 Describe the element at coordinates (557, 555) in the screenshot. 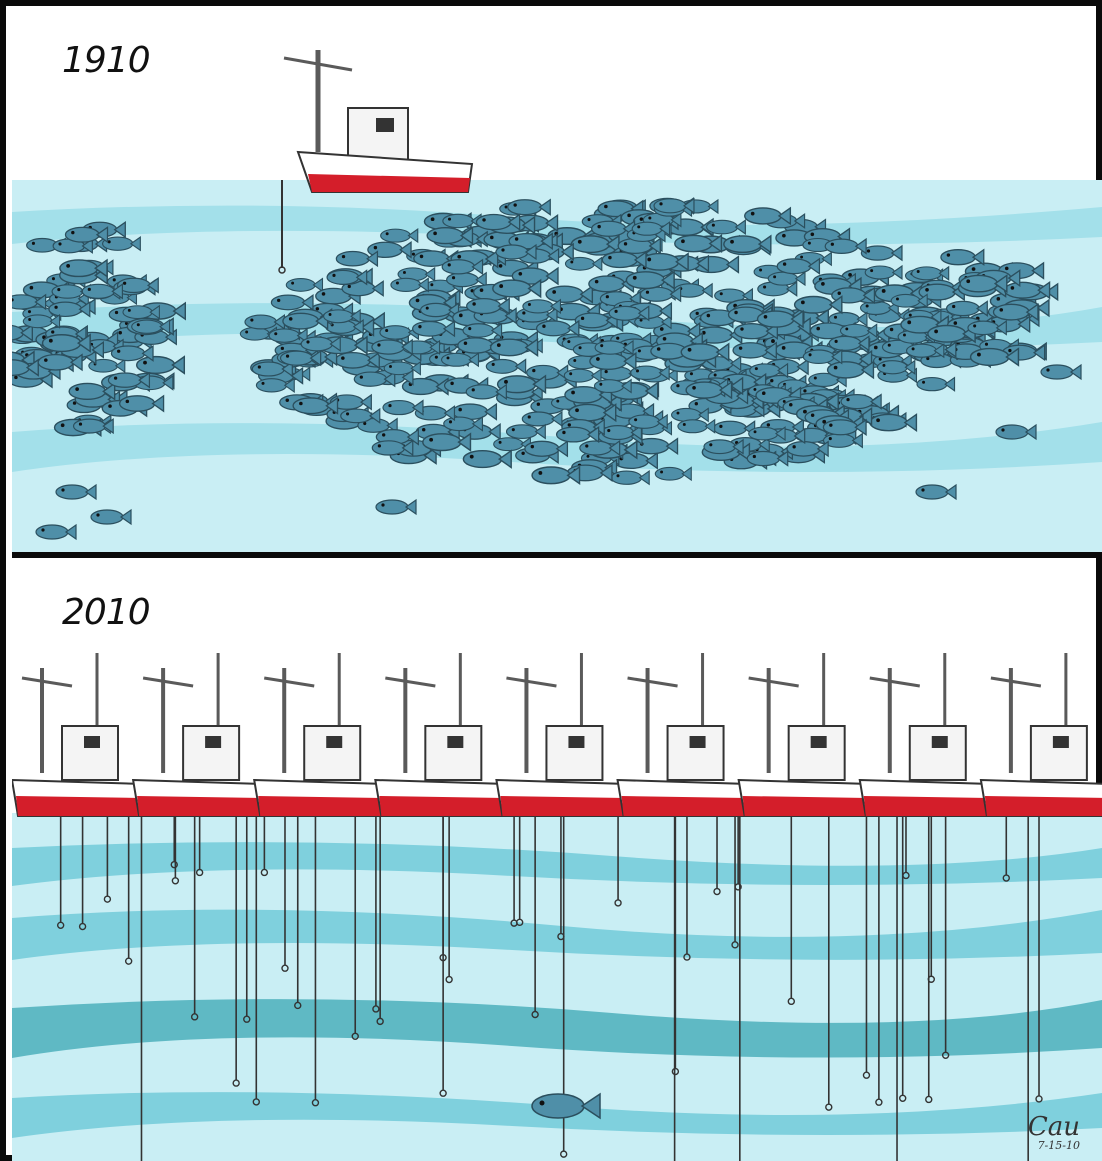

I see `panel-divider` at that location.